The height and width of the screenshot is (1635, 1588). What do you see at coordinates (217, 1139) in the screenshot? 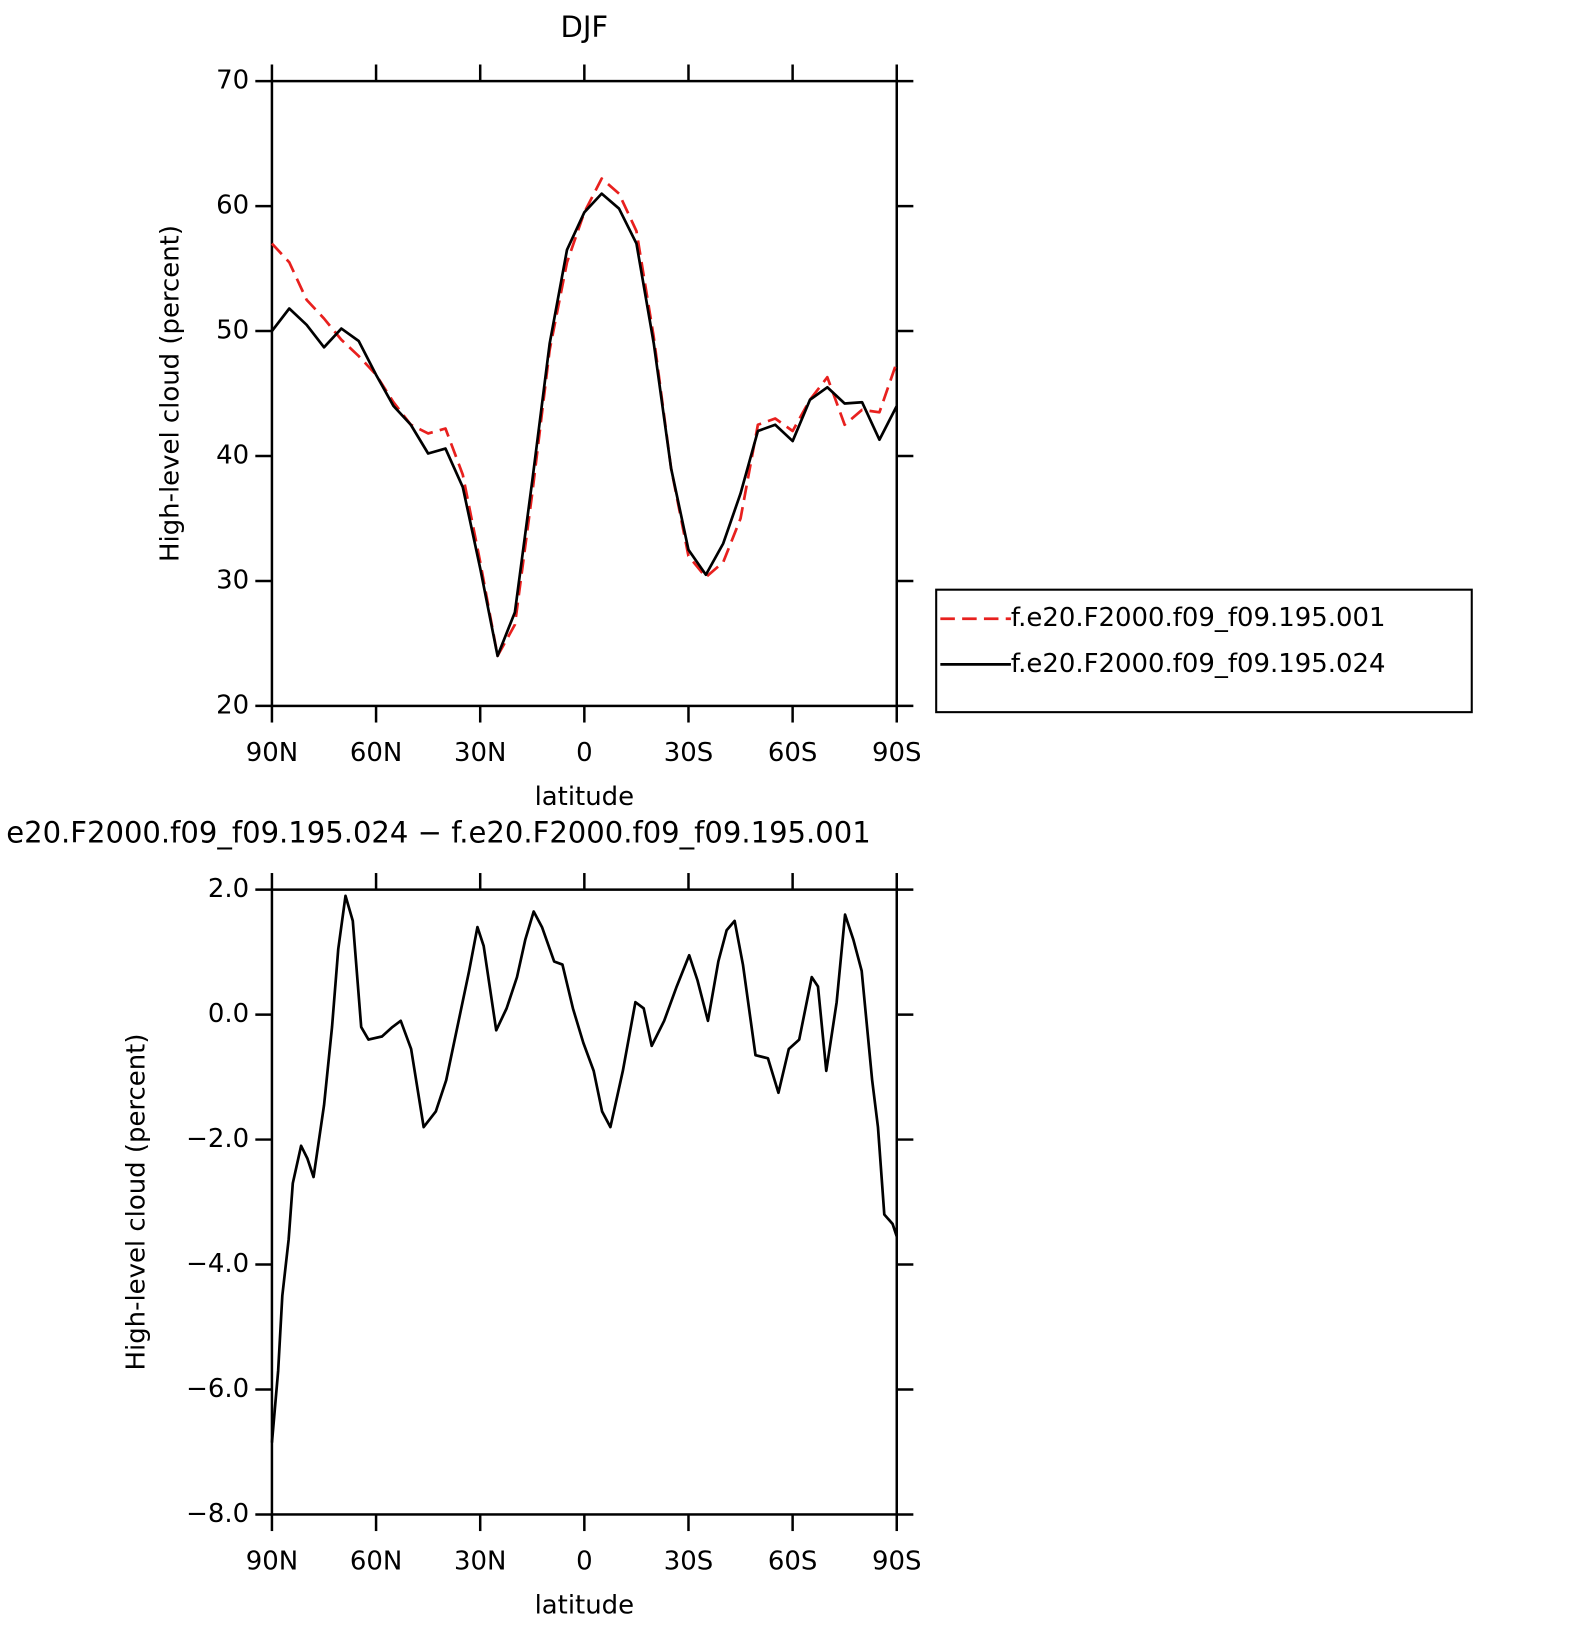
I see `y-tick-label: −2.0` at bounding box center [217, 1139].